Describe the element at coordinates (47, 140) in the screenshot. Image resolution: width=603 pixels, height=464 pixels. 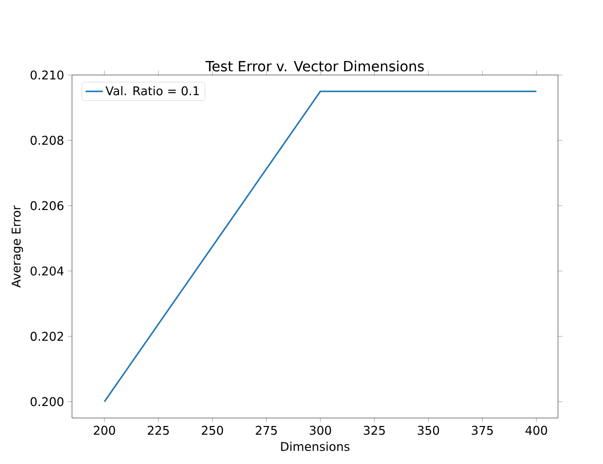
I see `y-tick-label: 0.208` at that location.